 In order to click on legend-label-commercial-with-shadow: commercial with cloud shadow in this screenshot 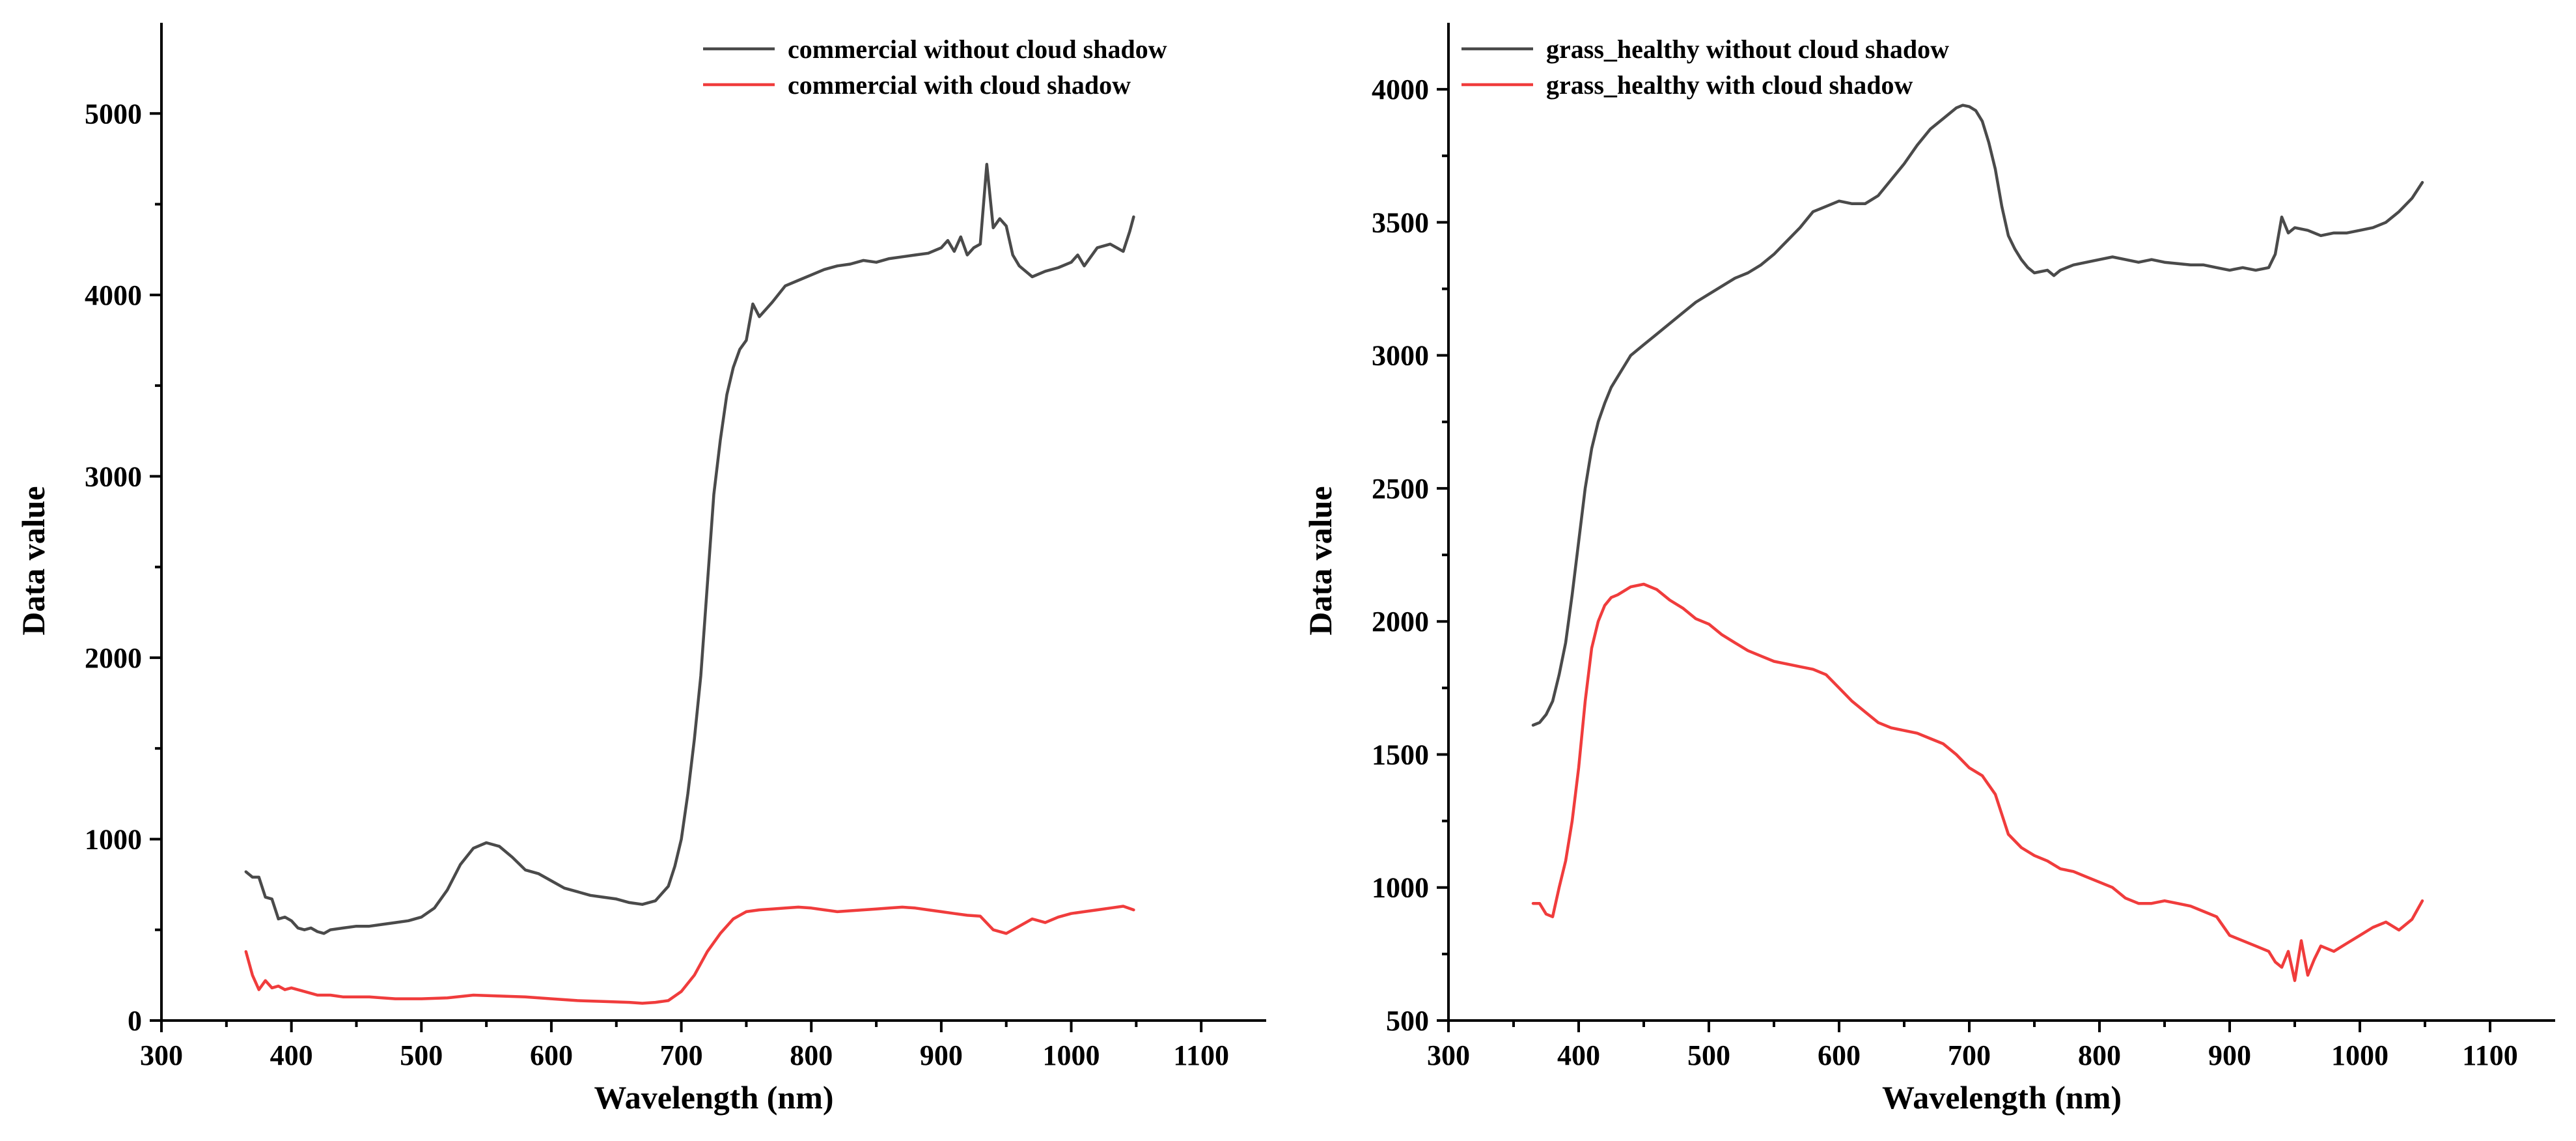, I will do `click(959, 85)`.